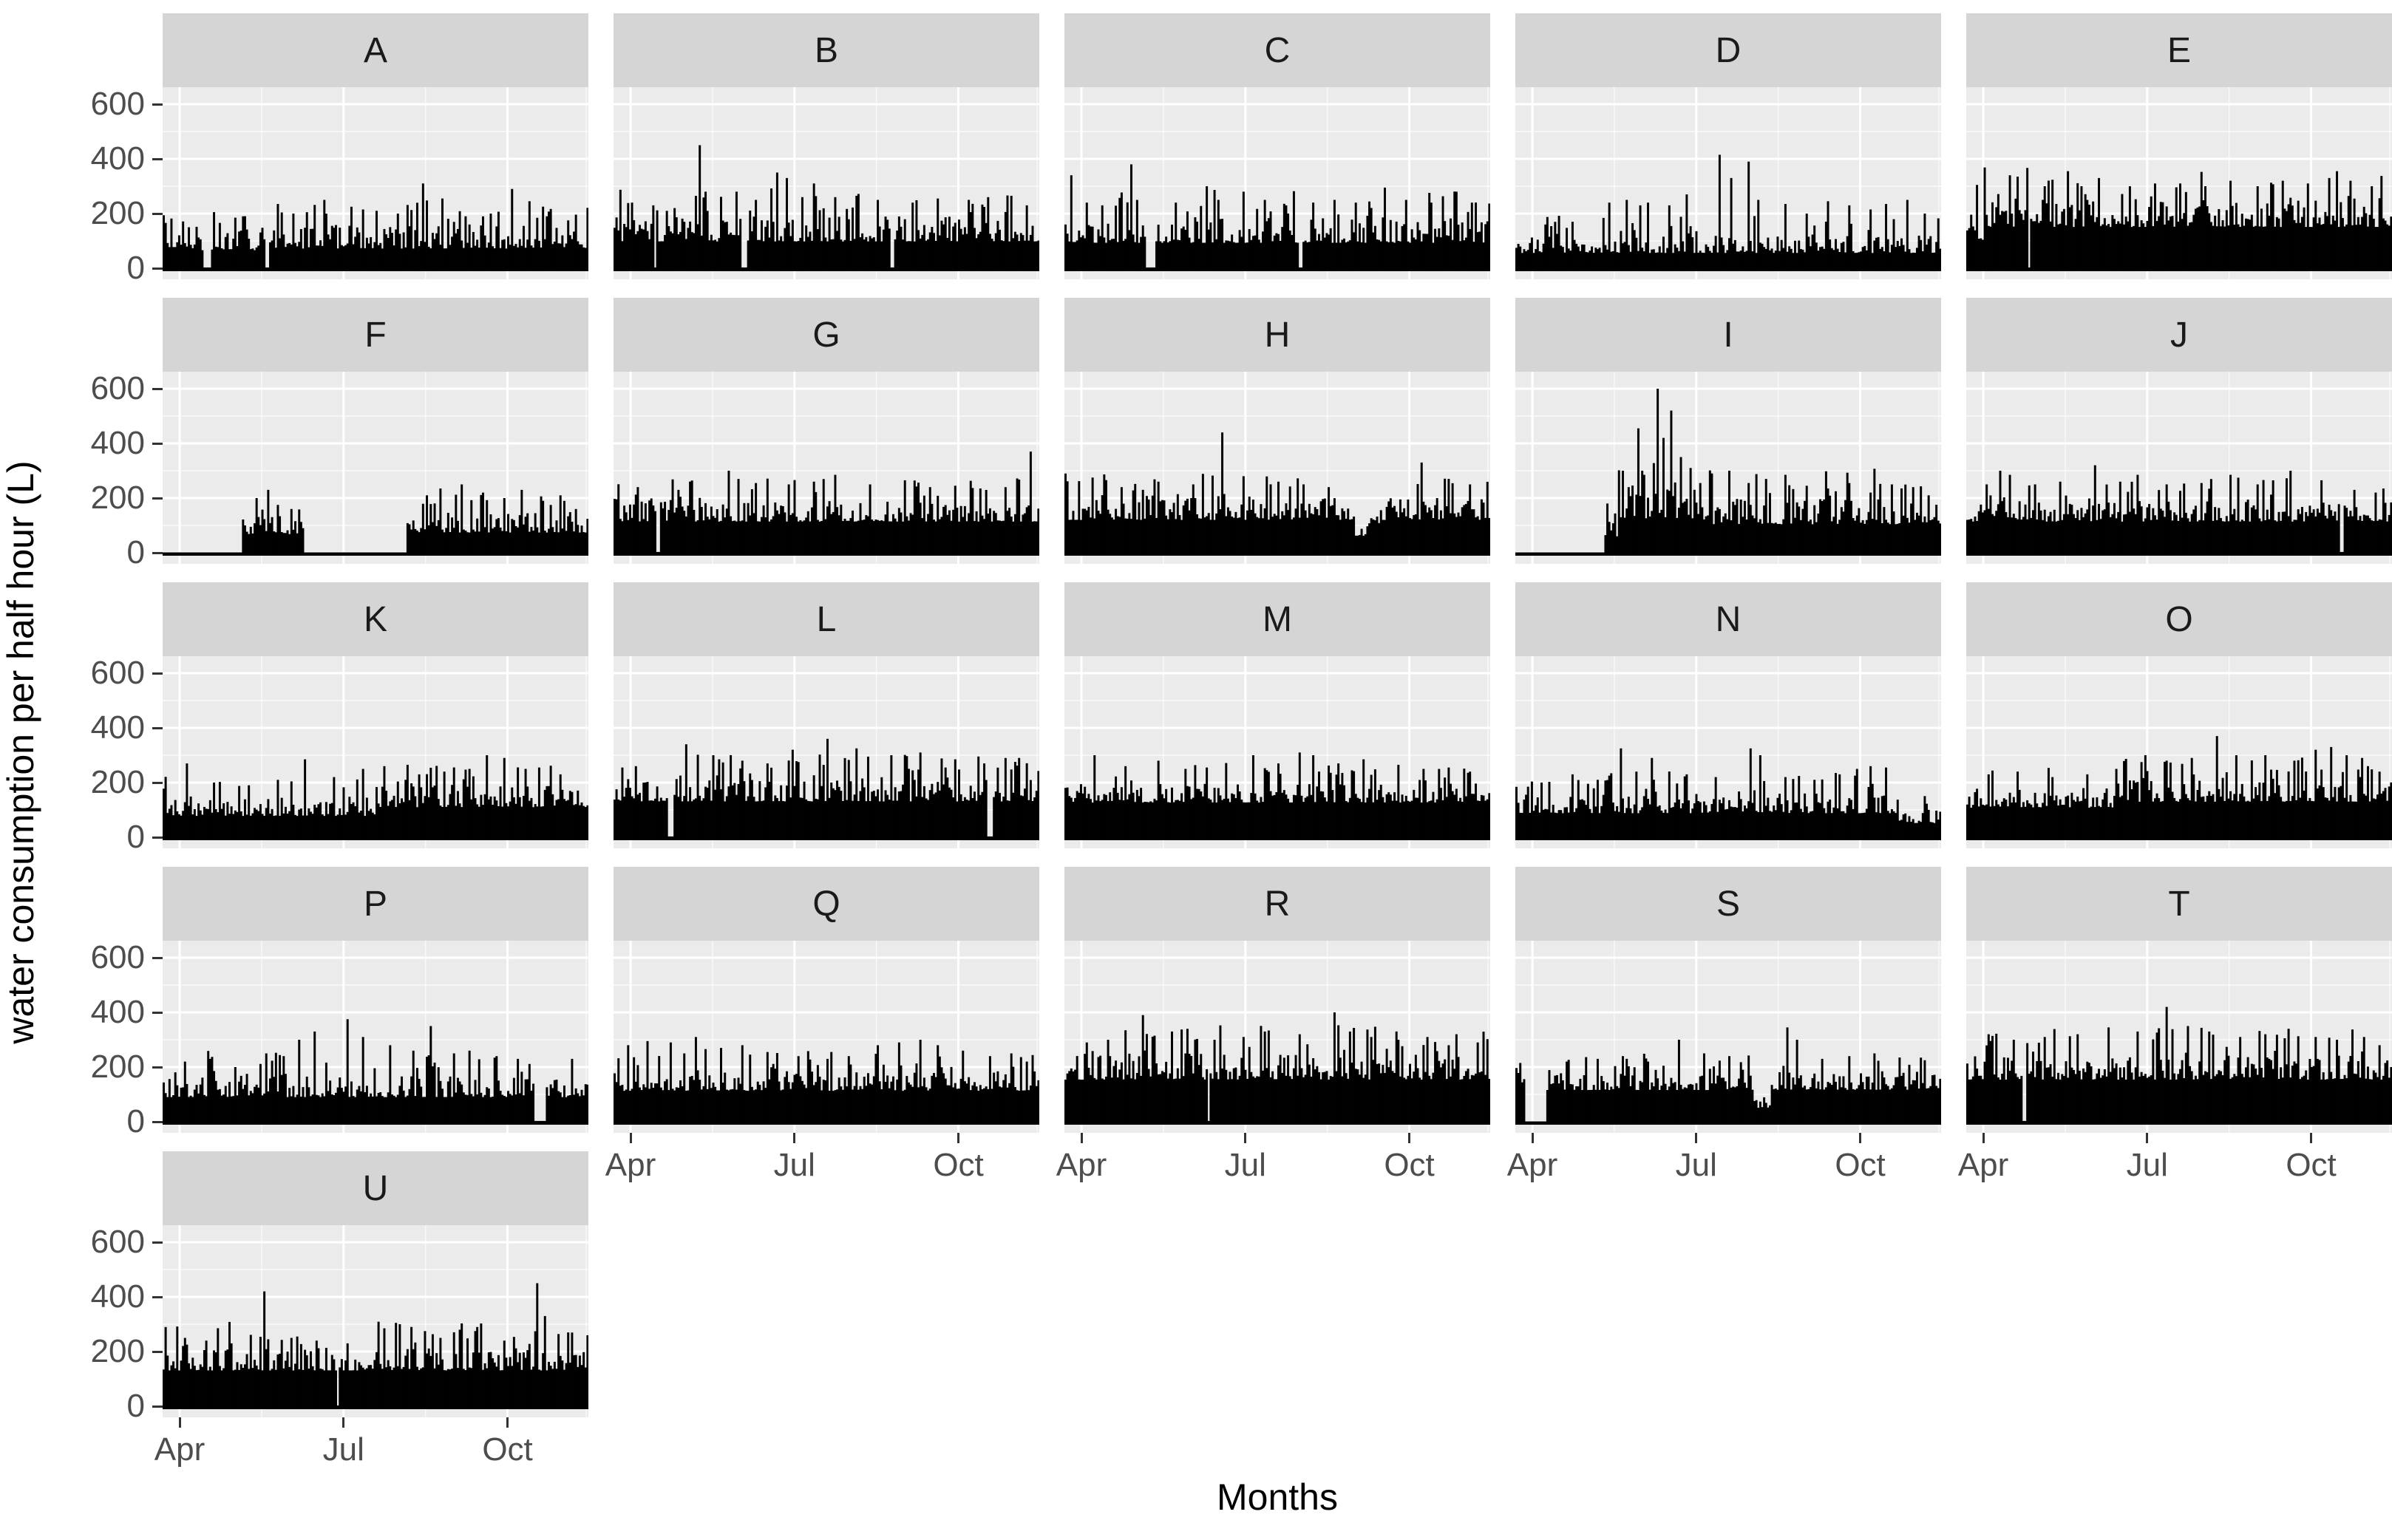 This screenshot has height=1540, width=2392. What do you see at coordinates (375, 554) in the screenshot?
I see `baseline-F` at bounding box center [375, 554].